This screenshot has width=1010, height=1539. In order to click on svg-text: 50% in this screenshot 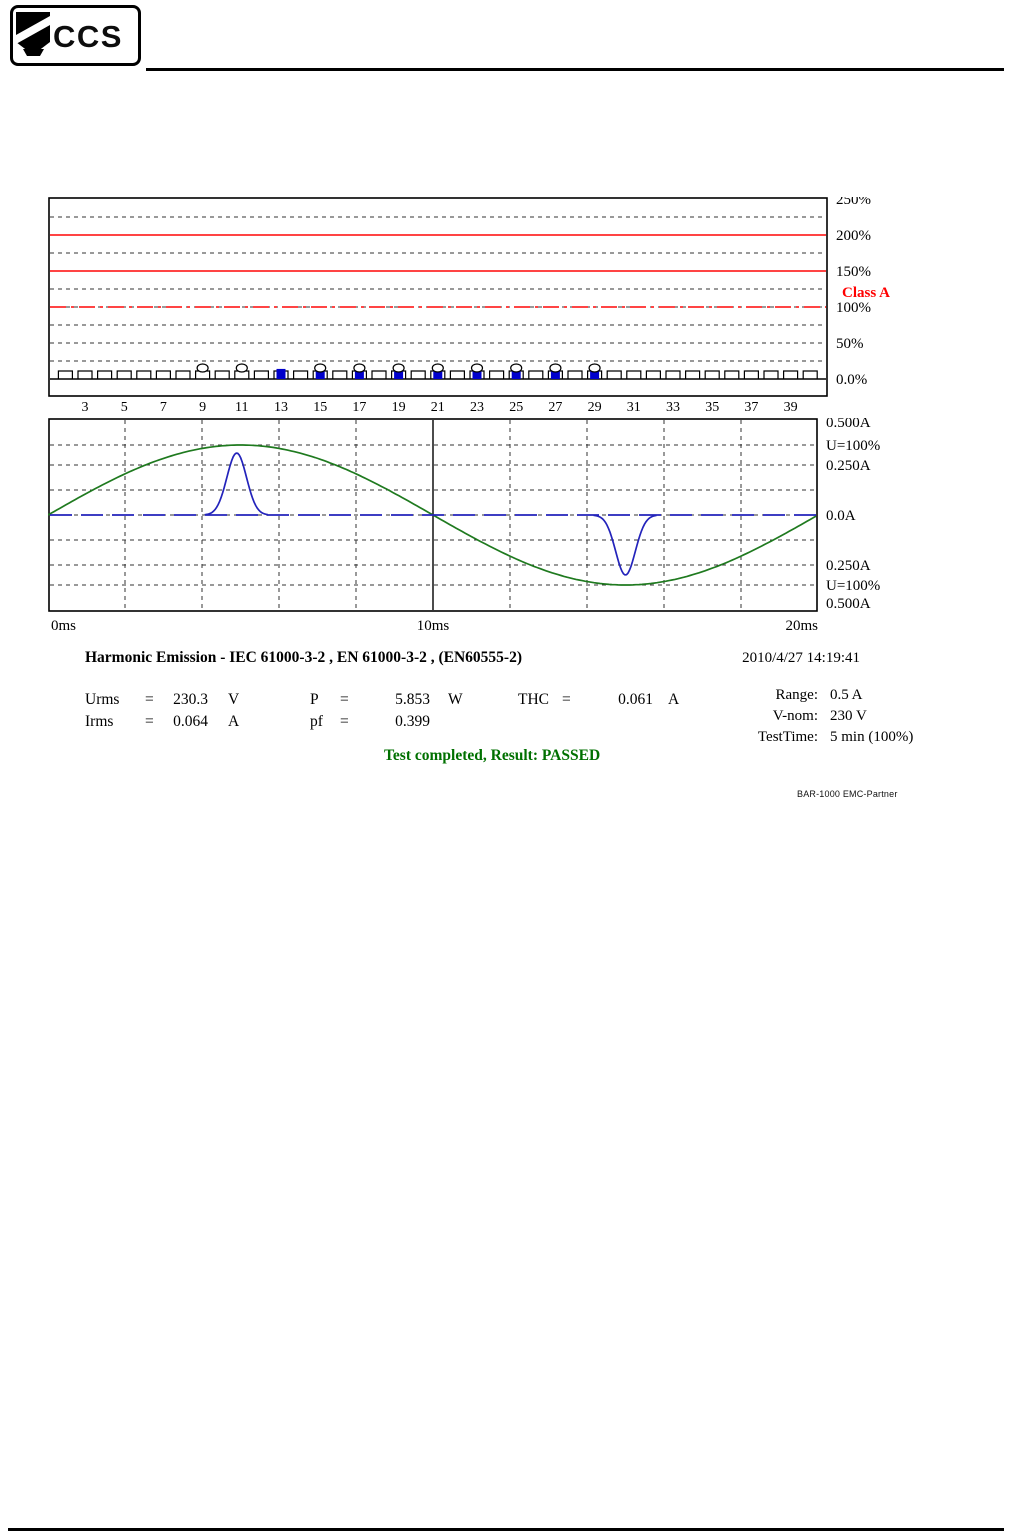, I will do `click(850, 344)`.